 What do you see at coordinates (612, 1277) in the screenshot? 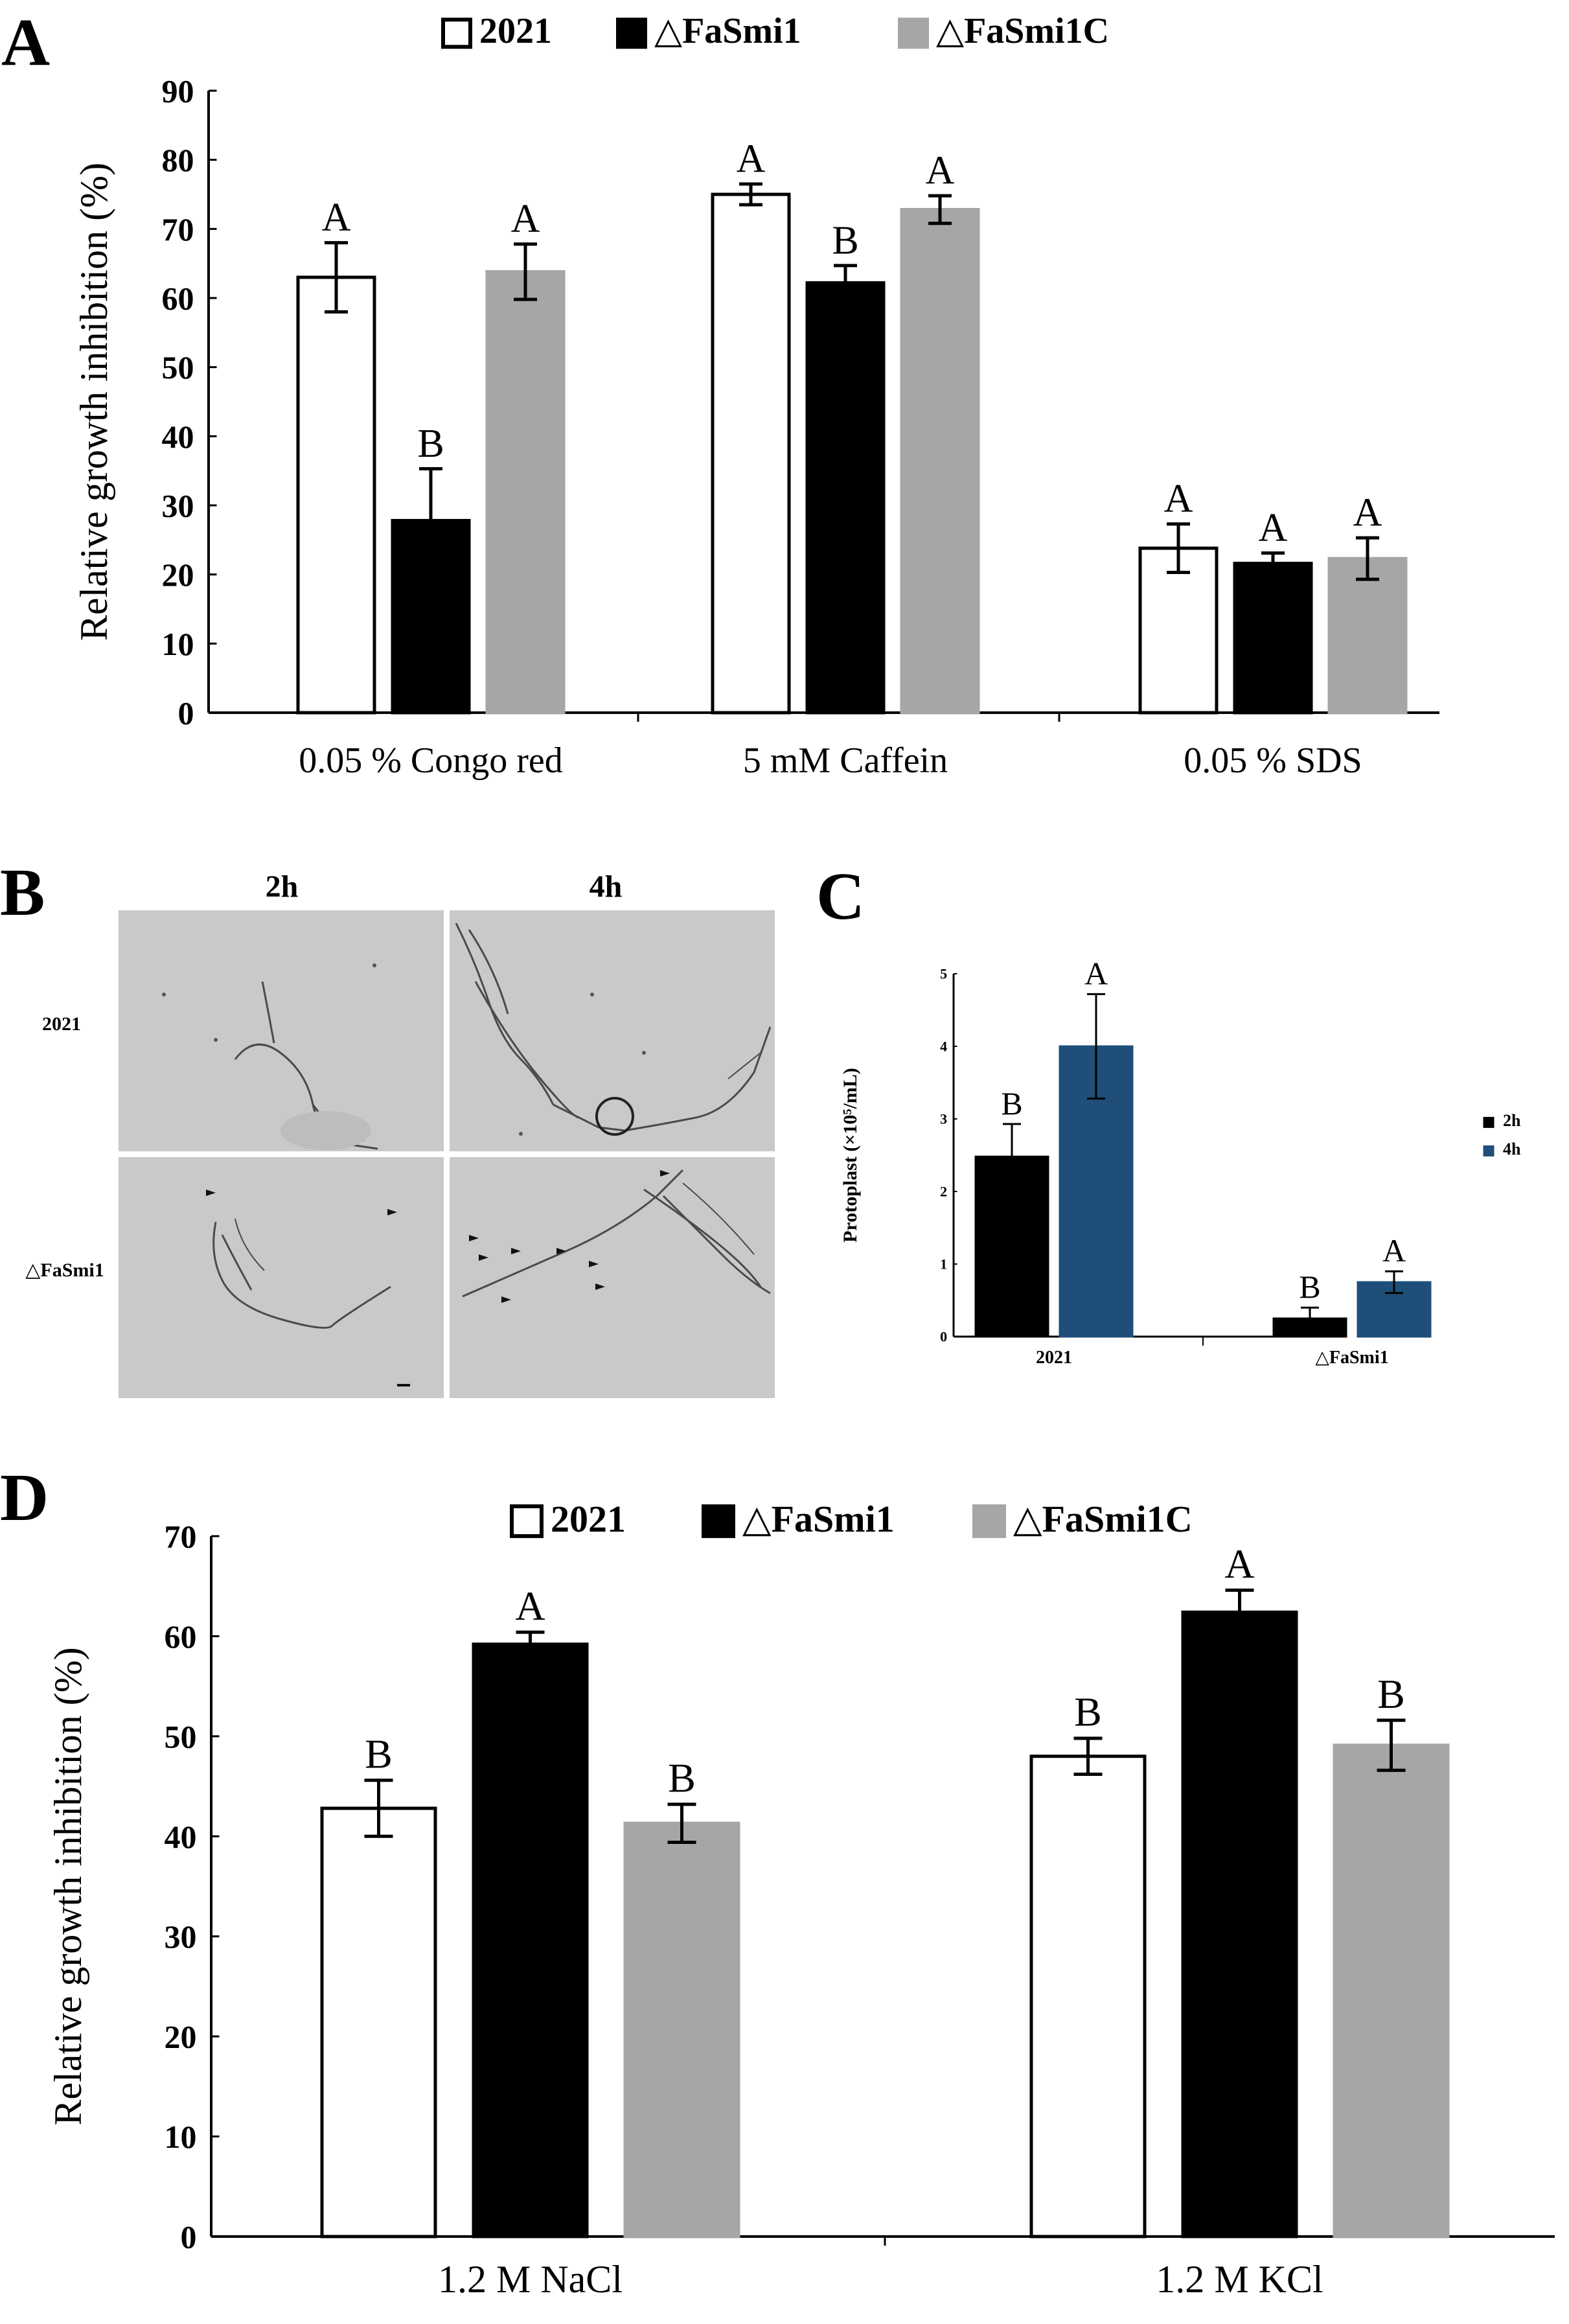
I see `micrograph-fasmi1-4h` at bounding box center [612, 1277].